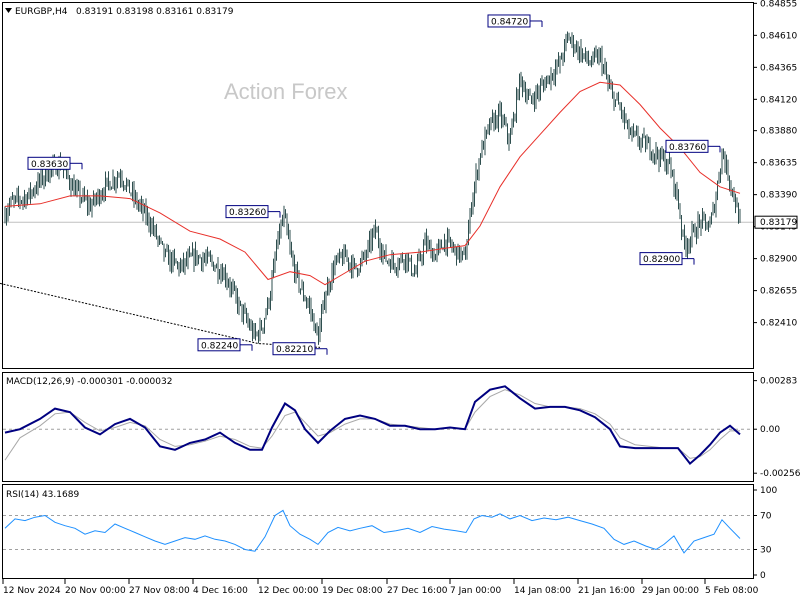 Image resolution: width=800 pixels, height=604 pixels. What do you see at coordinates (476, 591) in the screenshot?
I see `time-tick-label: 7 Jan 00:00` at bounding box center [476, 591].